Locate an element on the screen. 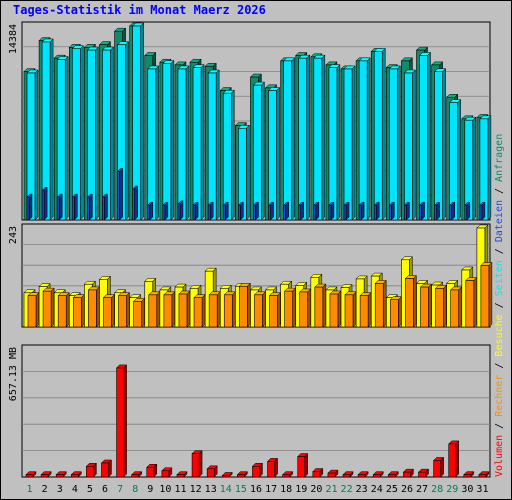  bar-volumen-day-14-face is located at coordinates (225, 476).